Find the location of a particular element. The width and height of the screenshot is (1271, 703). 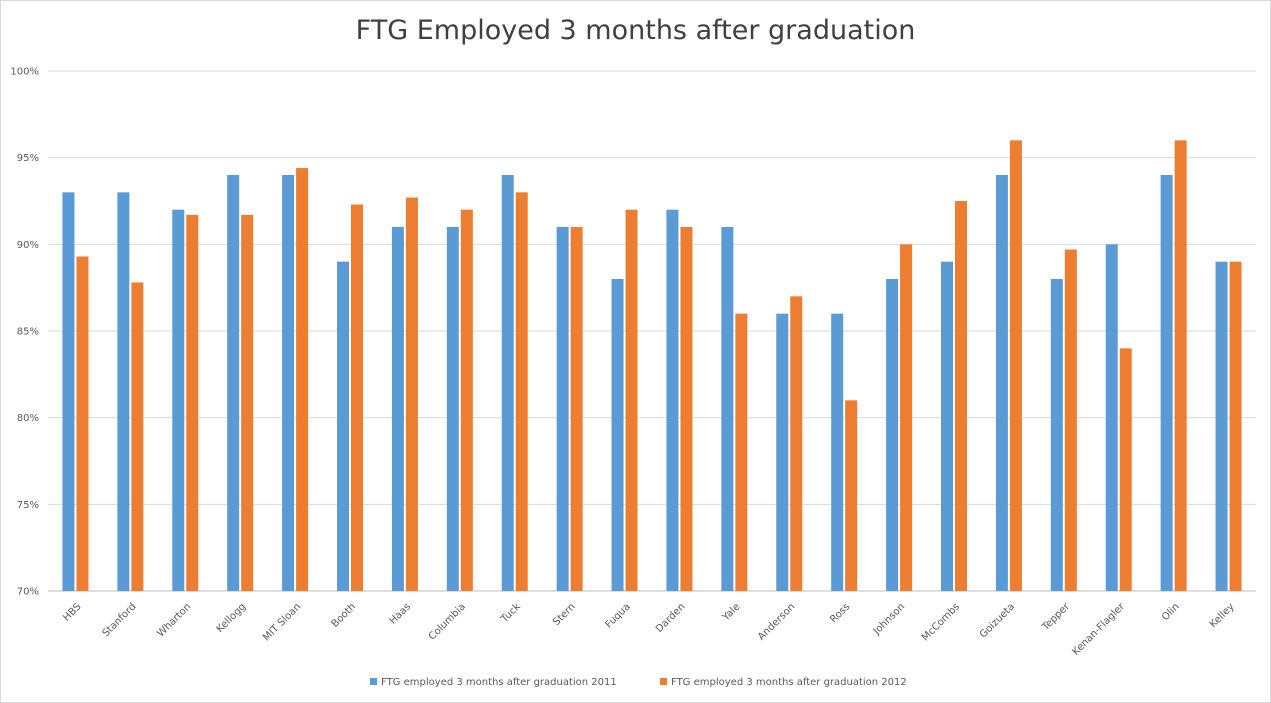

x-tick-label: Kelley is located at coordinates (1222, 615).